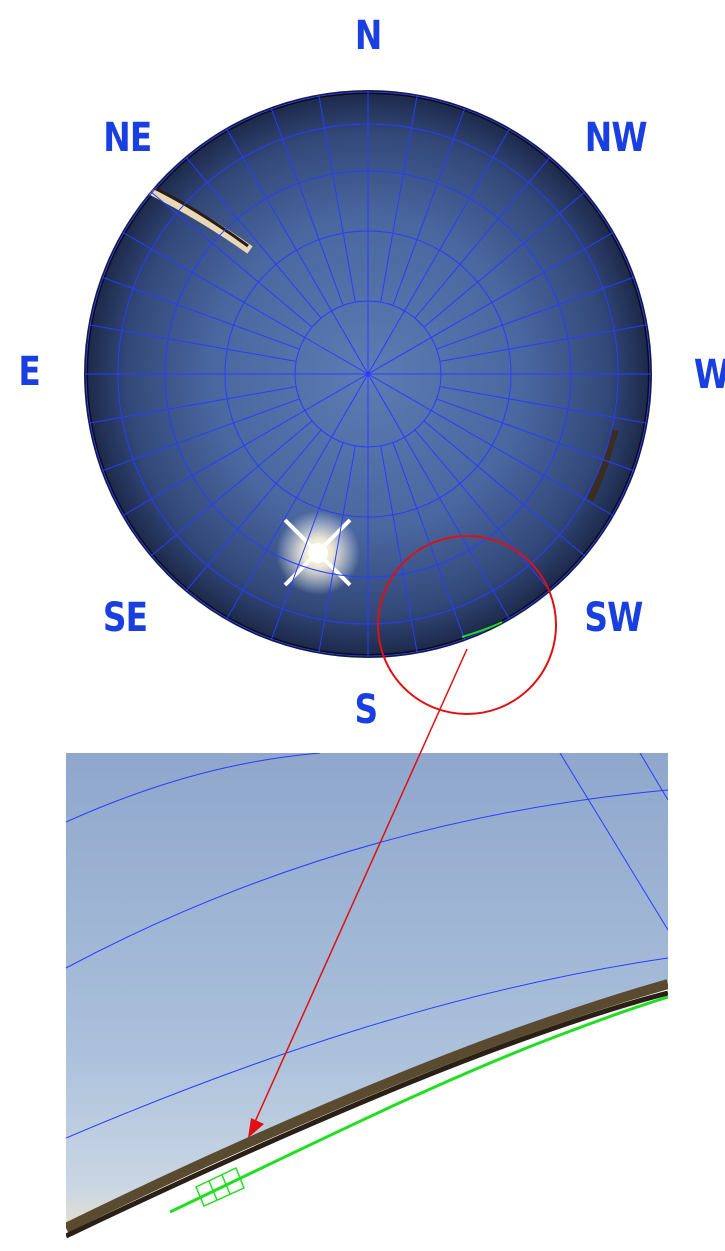 This screenshot has height=1251, width=725. Describe the element at coordinates (358, 893) in the screenshot. I see `zoom-arrow` at that location.